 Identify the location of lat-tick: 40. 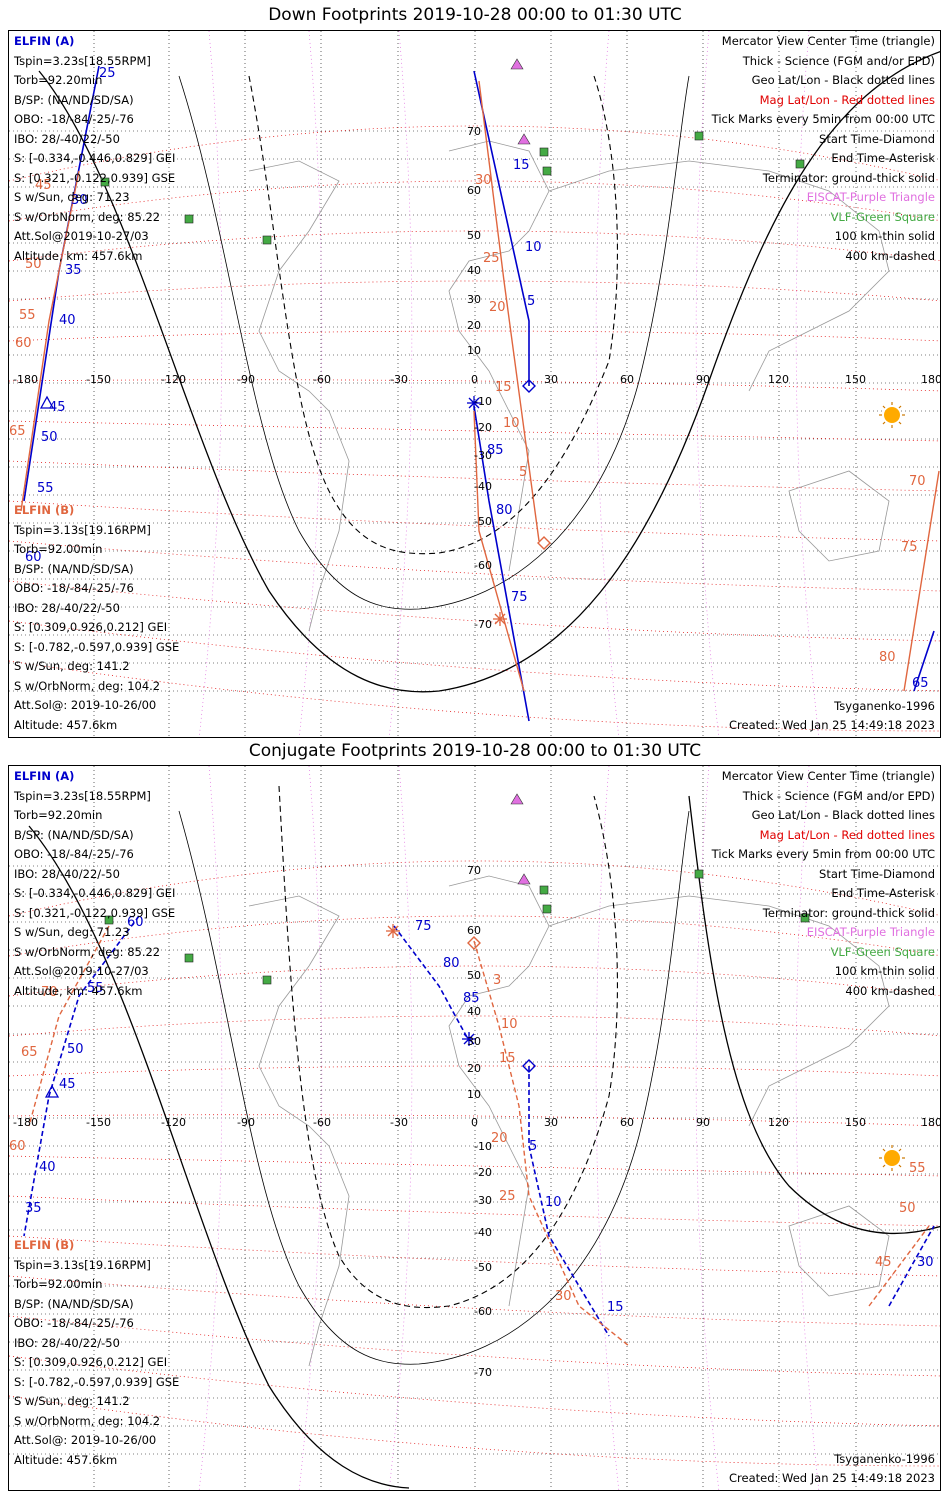
(474, 1011).